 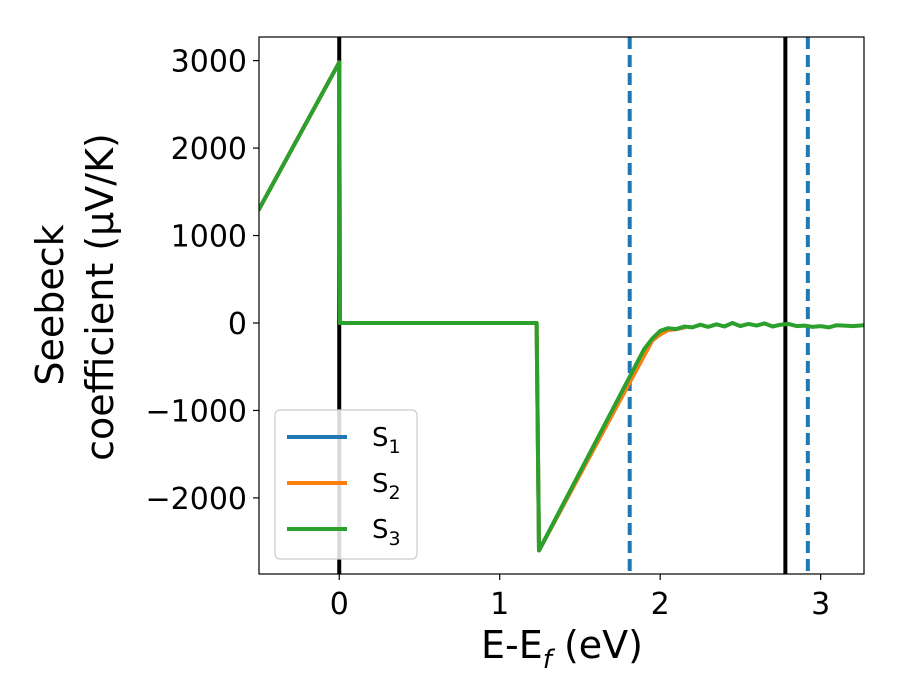 What do you see at coordinates (339, 604) in the screenshot?
I see `x-tick-label: 0` at bounding box center [339, 604].